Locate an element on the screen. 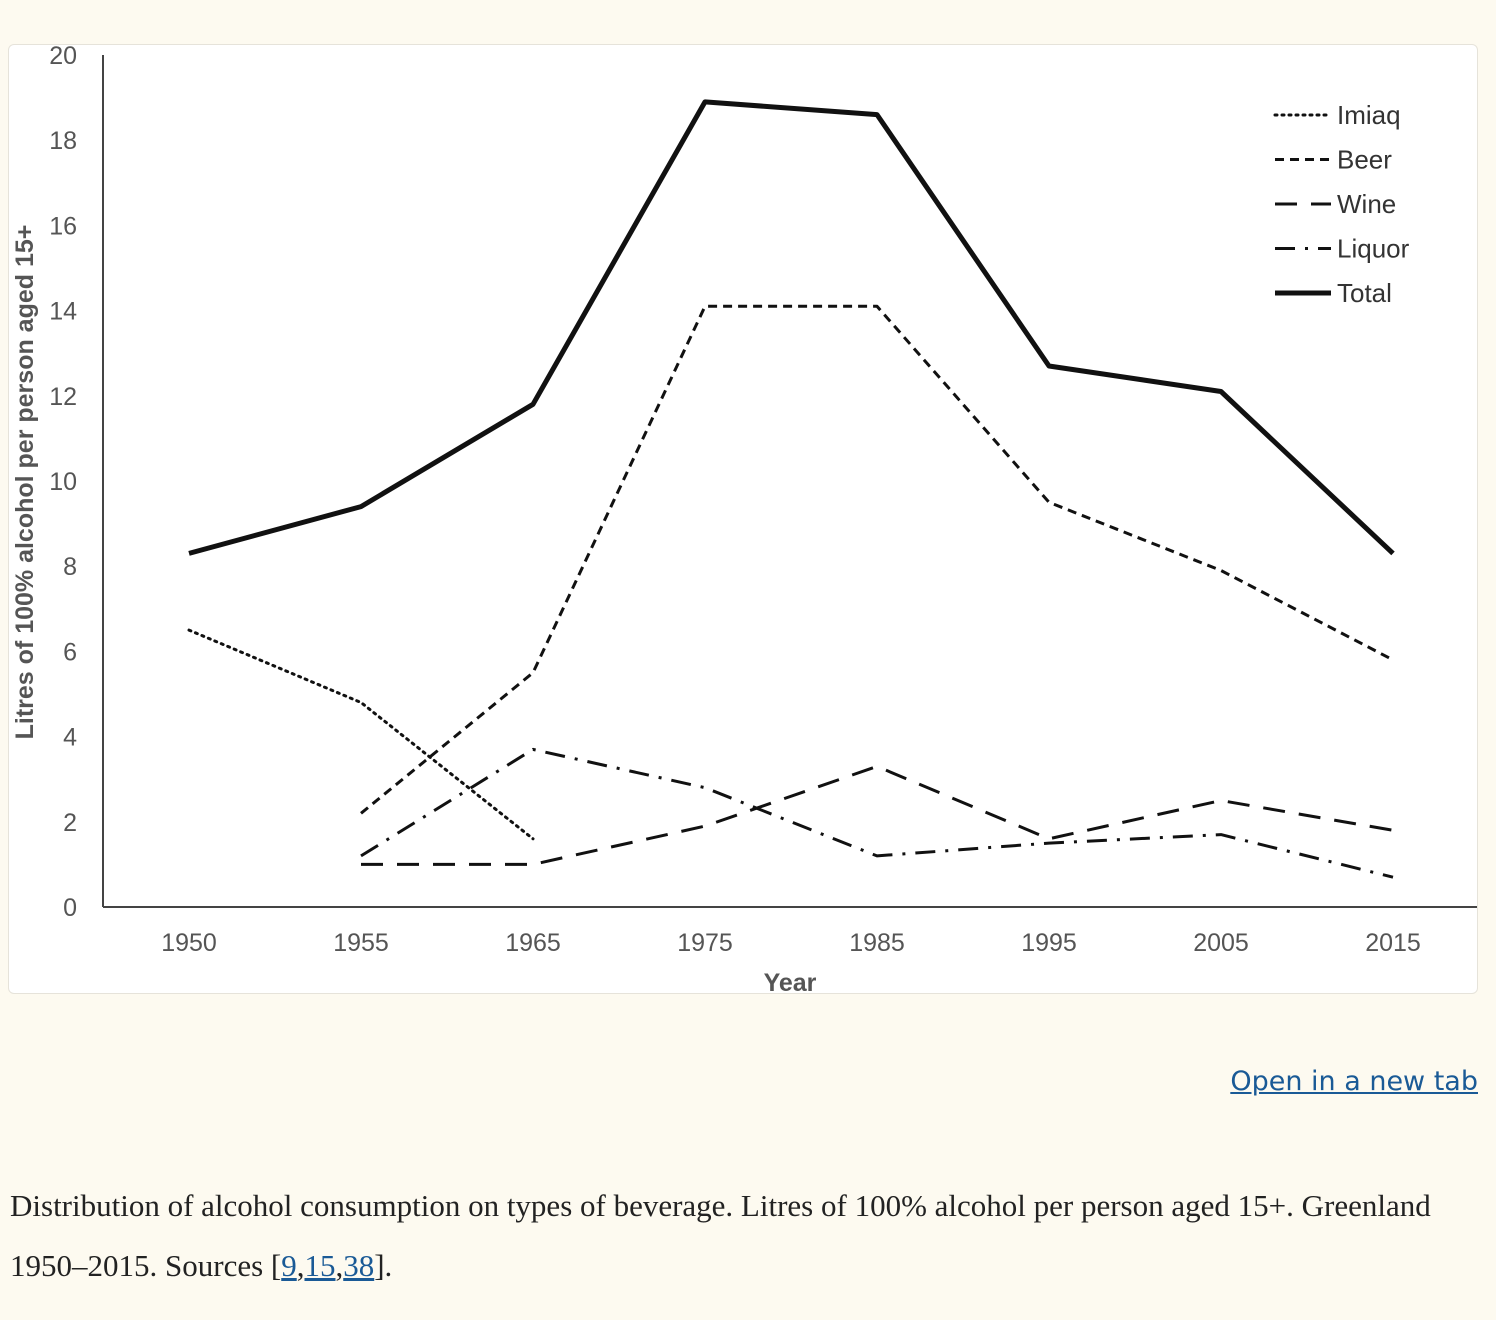 The width and height of the screenshot is (1496, 1320). y-tick-label-18: 18 is located at coordinates (63, 141).